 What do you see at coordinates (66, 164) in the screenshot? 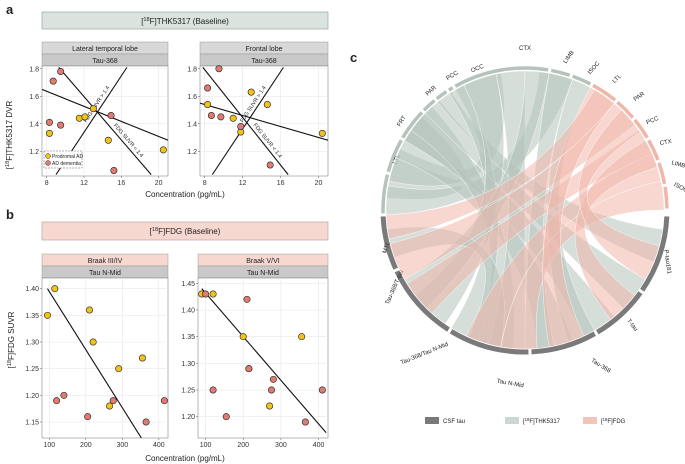
I see `legend-dementia-label: AD dementia` at bounding box center [66, 164].